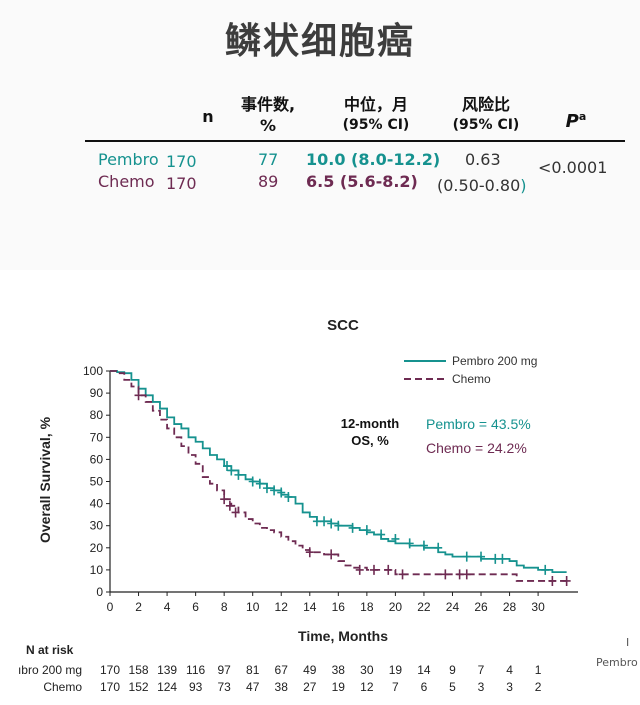  What do you see at coordinates (50, 670) in the screenshot?
I see `at-risk-row-label-pembro: ıbro 200 mg` at bounding box center [50, 670].